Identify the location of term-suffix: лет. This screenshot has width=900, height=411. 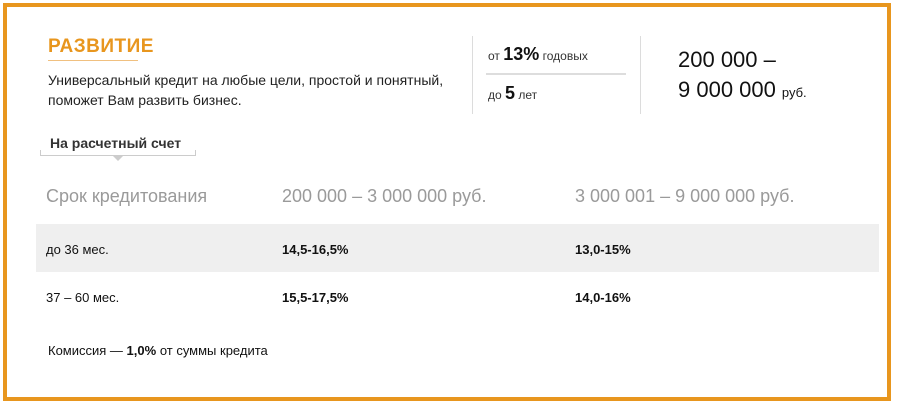
(528, 95).